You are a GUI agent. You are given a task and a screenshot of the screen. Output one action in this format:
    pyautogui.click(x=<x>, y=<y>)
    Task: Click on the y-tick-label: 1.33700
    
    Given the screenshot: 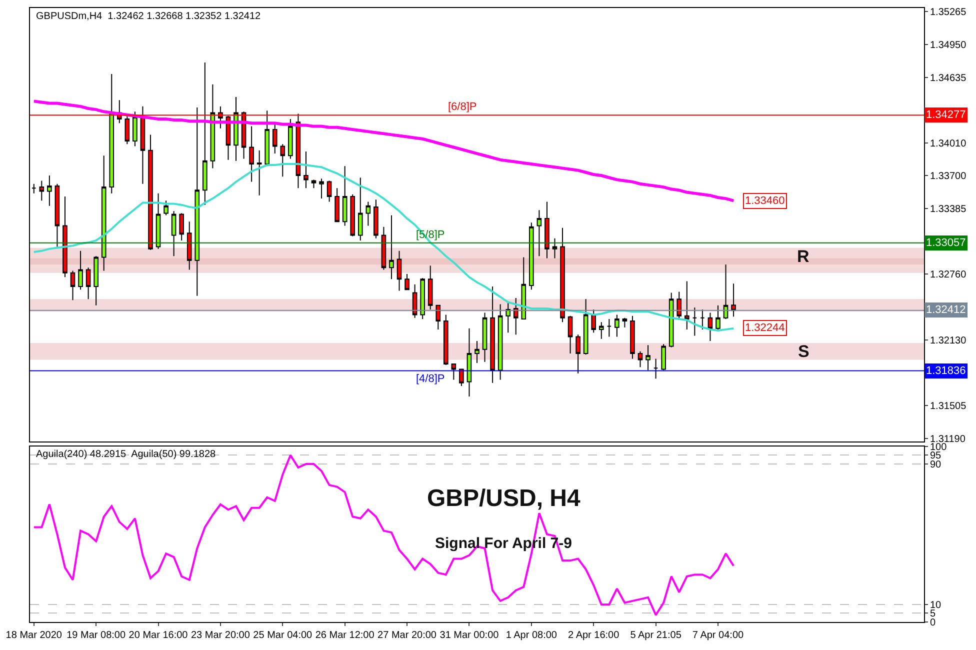 What is the action you would take?
    pyautogui.click(x=948, y=176)
    